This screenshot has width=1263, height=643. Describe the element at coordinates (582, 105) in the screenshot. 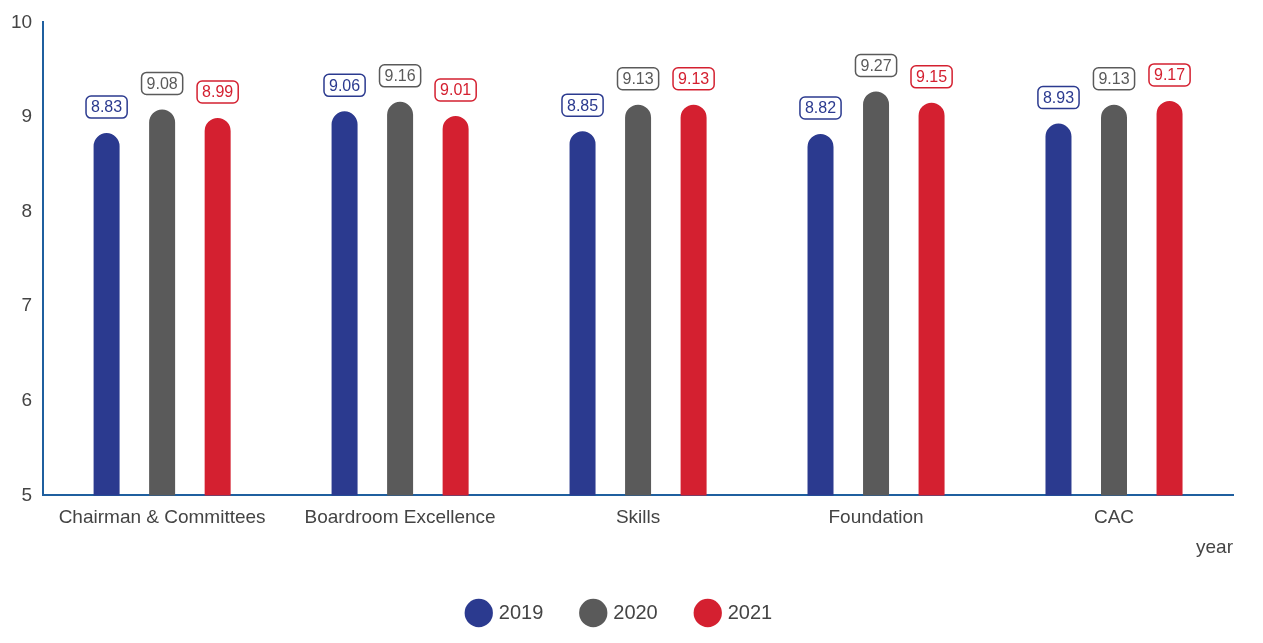

I see `data-label: 8.85` at that location.